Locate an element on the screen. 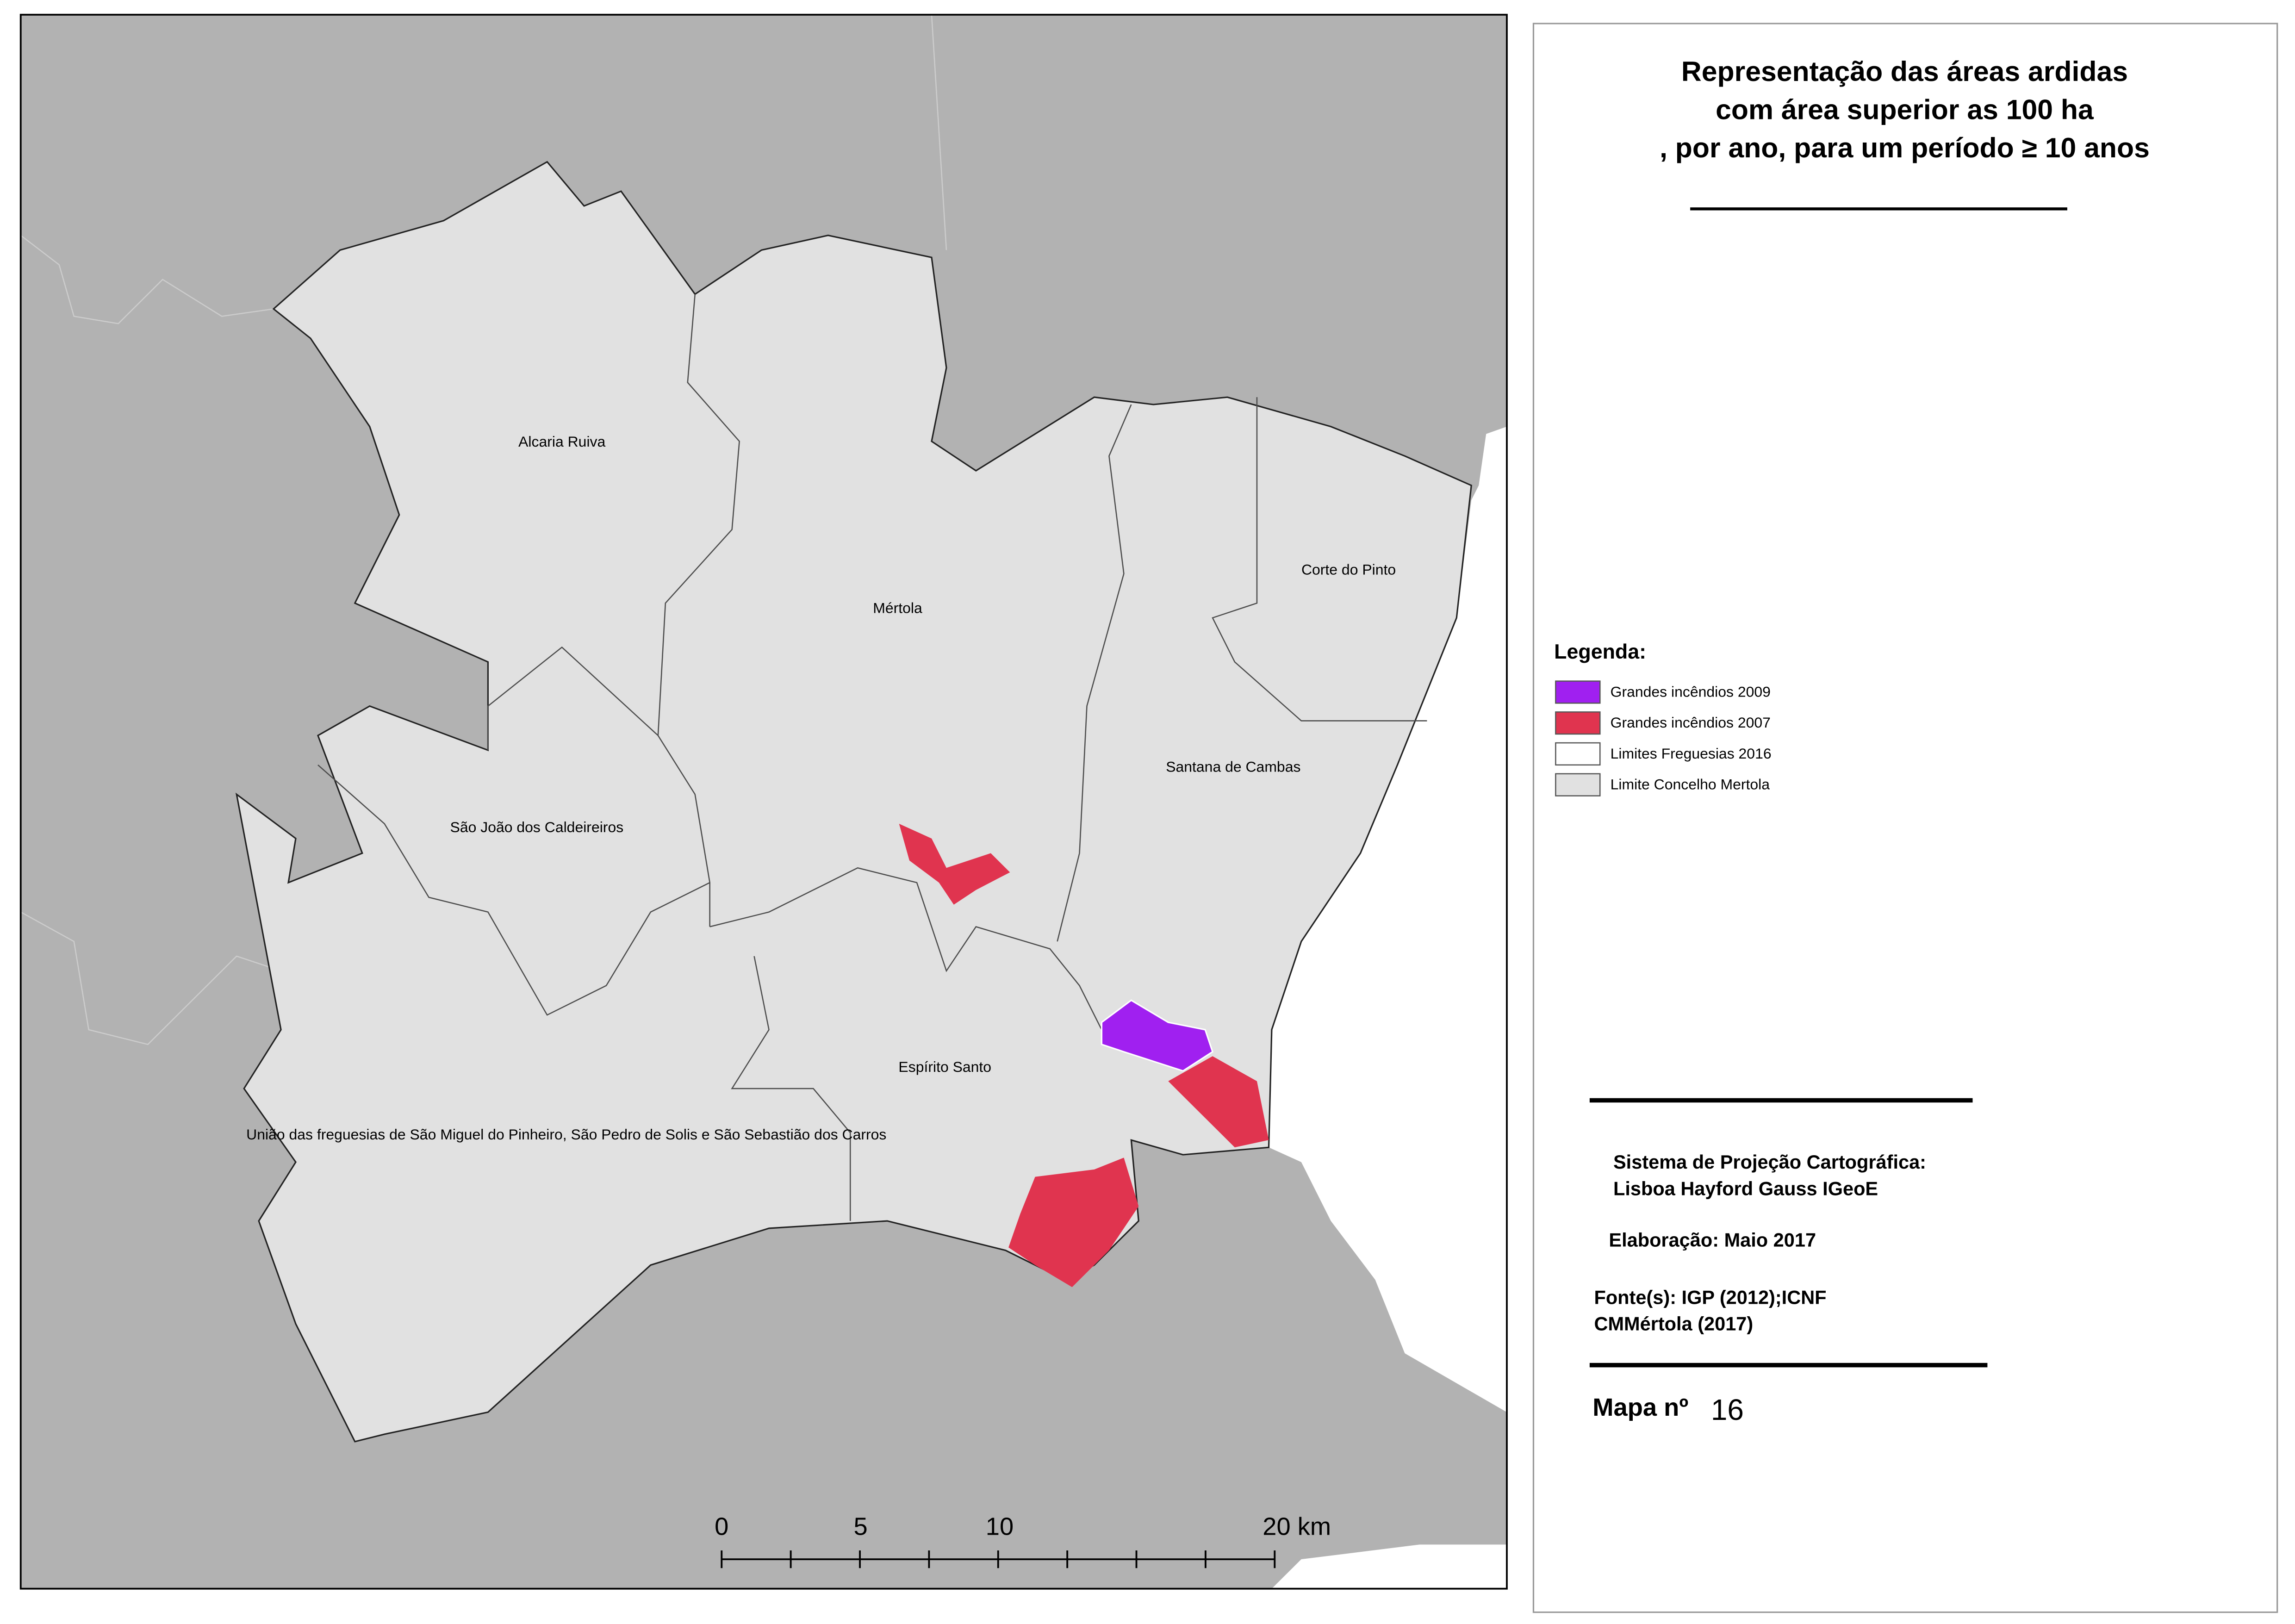  burned-area-2009 is located at coordinates (1157, 1035).